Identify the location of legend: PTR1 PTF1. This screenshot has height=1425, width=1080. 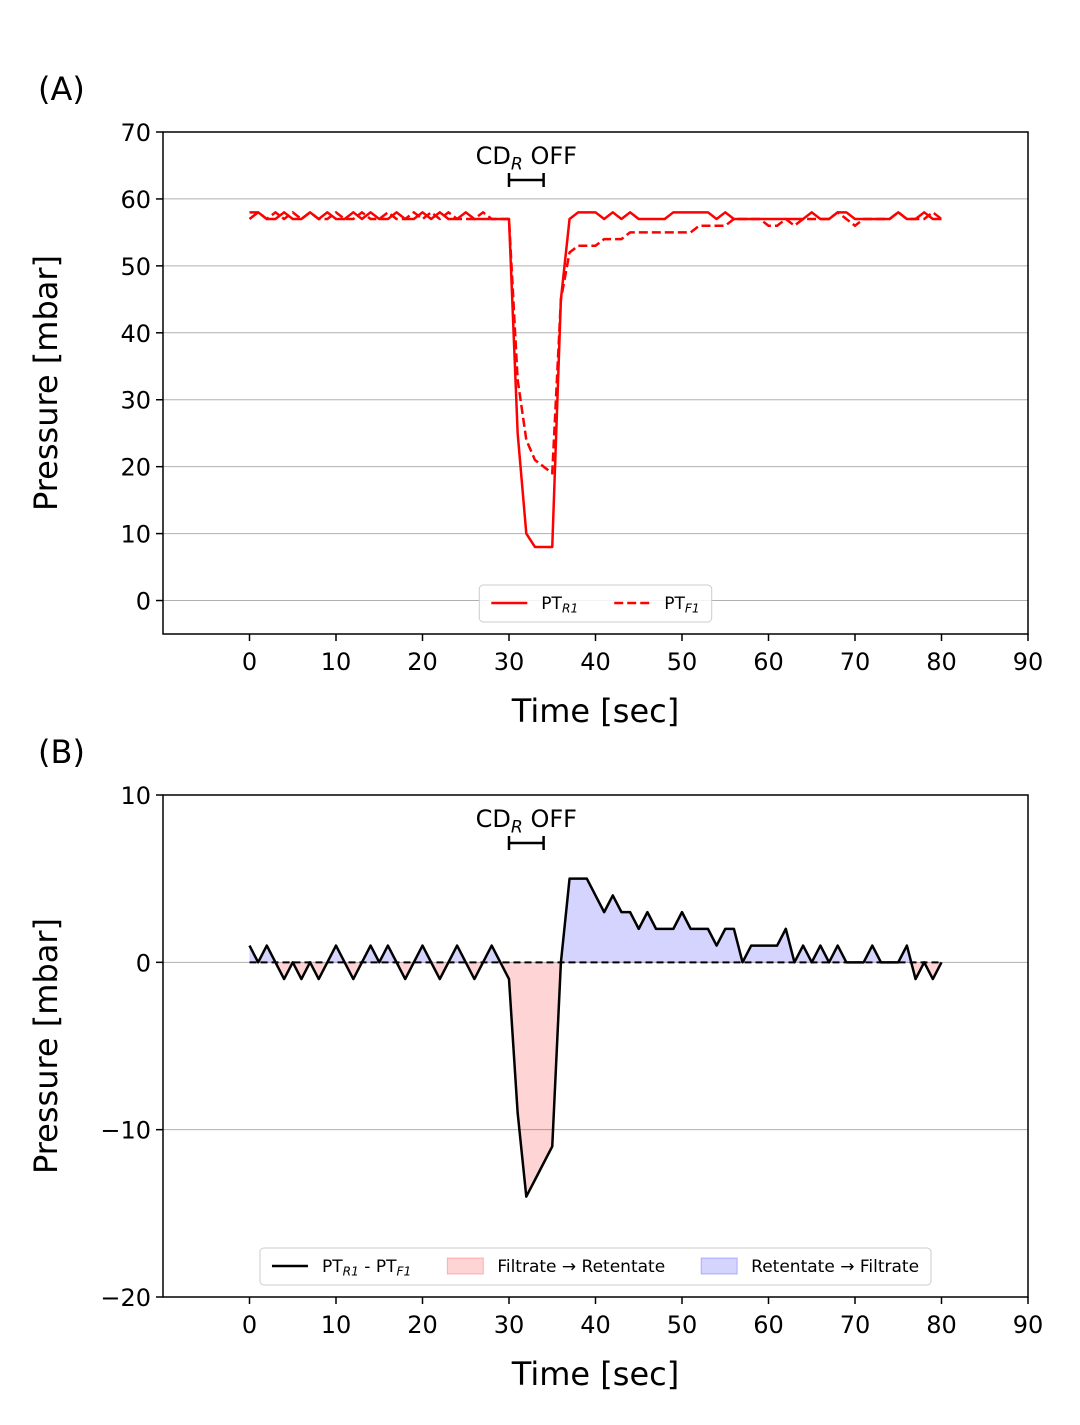
(595, 603).